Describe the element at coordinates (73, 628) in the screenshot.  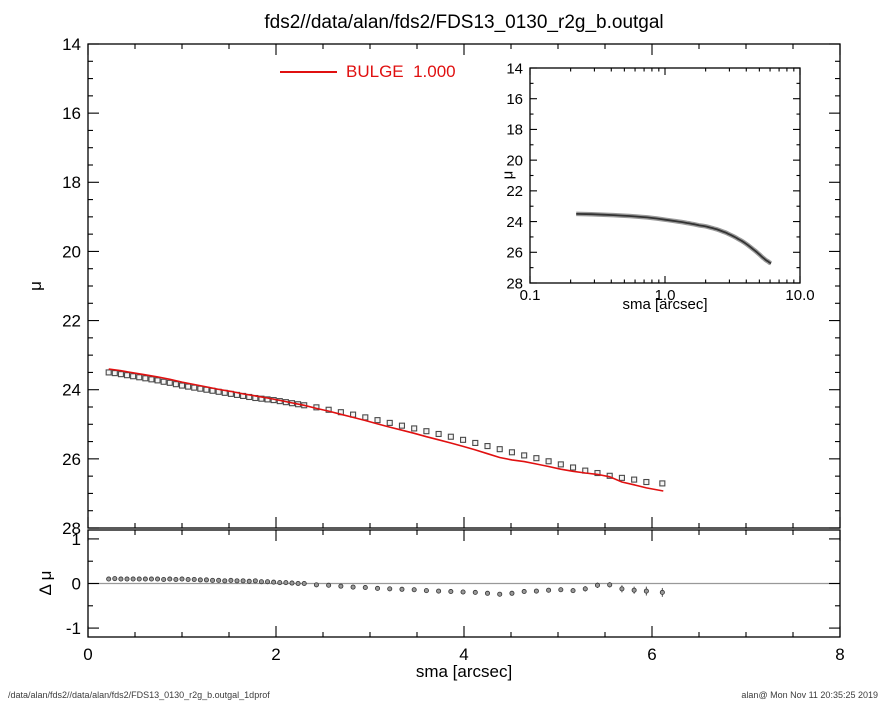
I see `svg-text: -1` at that location.